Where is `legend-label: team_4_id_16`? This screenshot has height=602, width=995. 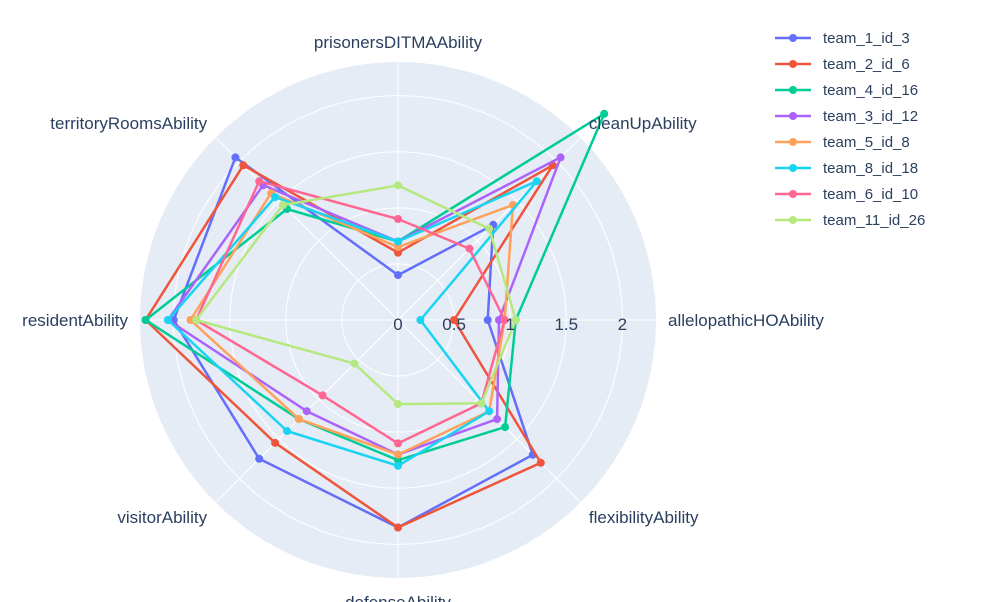 legend-label: team_4_id_16 is located at coordinates (870, 90).